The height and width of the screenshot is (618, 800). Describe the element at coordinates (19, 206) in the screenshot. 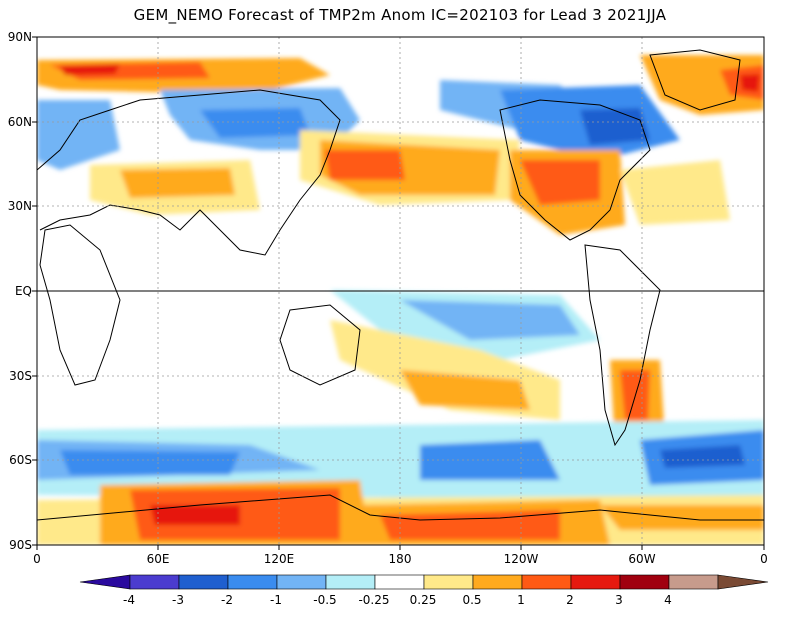

I see `lat-label-30n: 30N` at that location.